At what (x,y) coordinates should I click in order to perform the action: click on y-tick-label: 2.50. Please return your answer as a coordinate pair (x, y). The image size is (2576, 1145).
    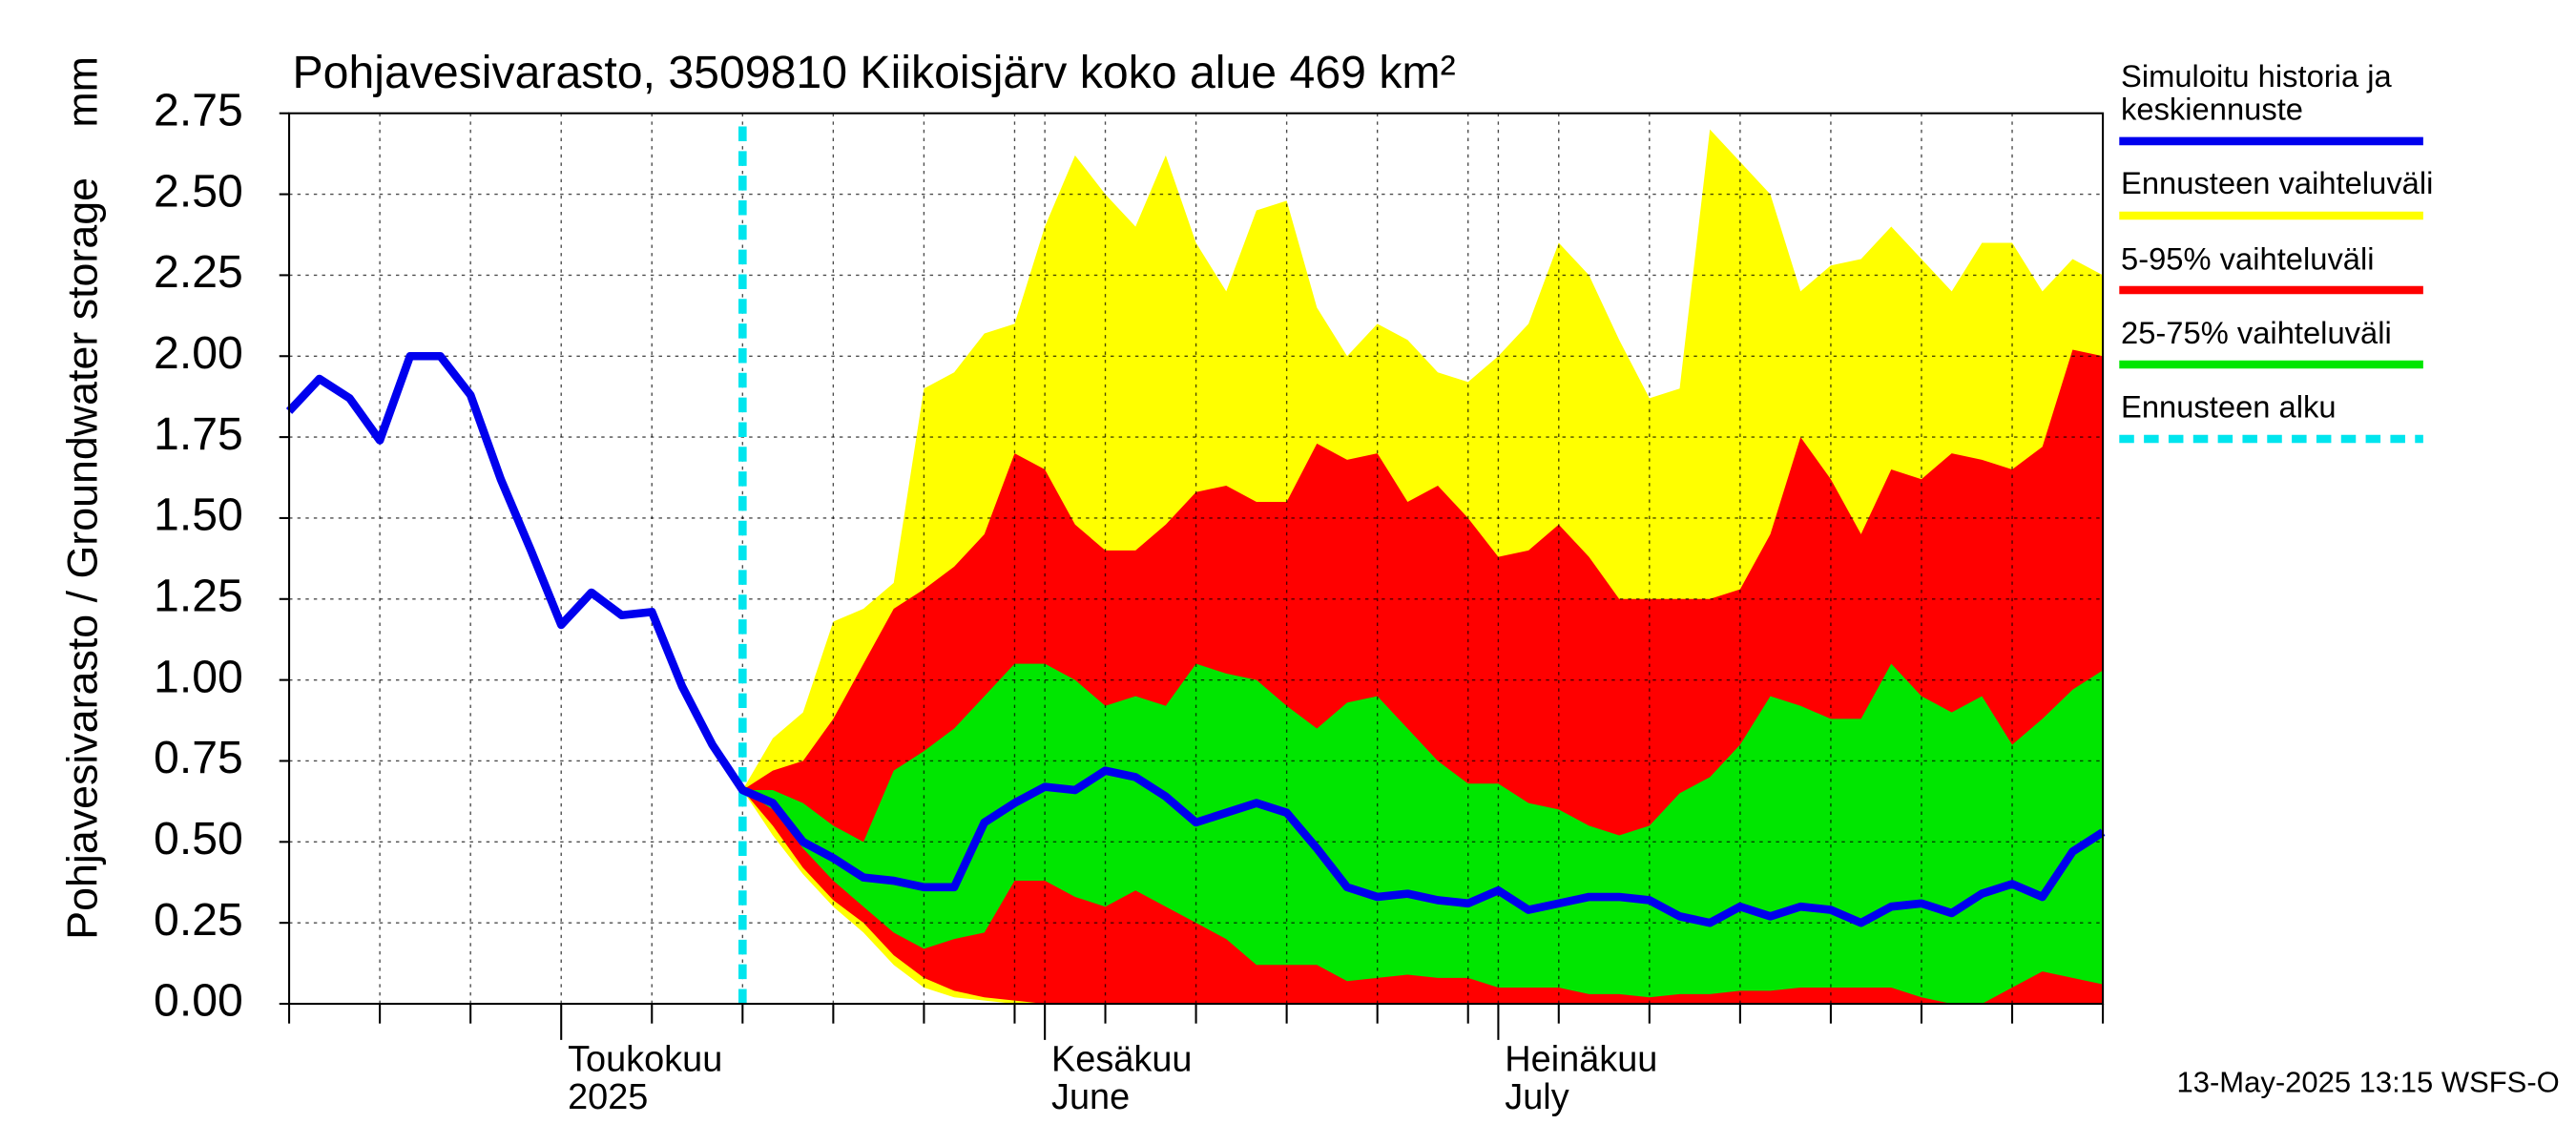
    Looking at the image, I should click on (198, 191).